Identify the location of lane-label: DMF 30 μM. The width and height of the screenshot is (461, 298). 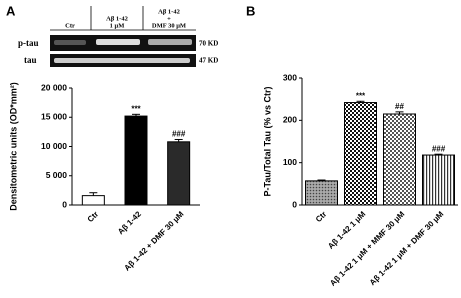
(169, 25).